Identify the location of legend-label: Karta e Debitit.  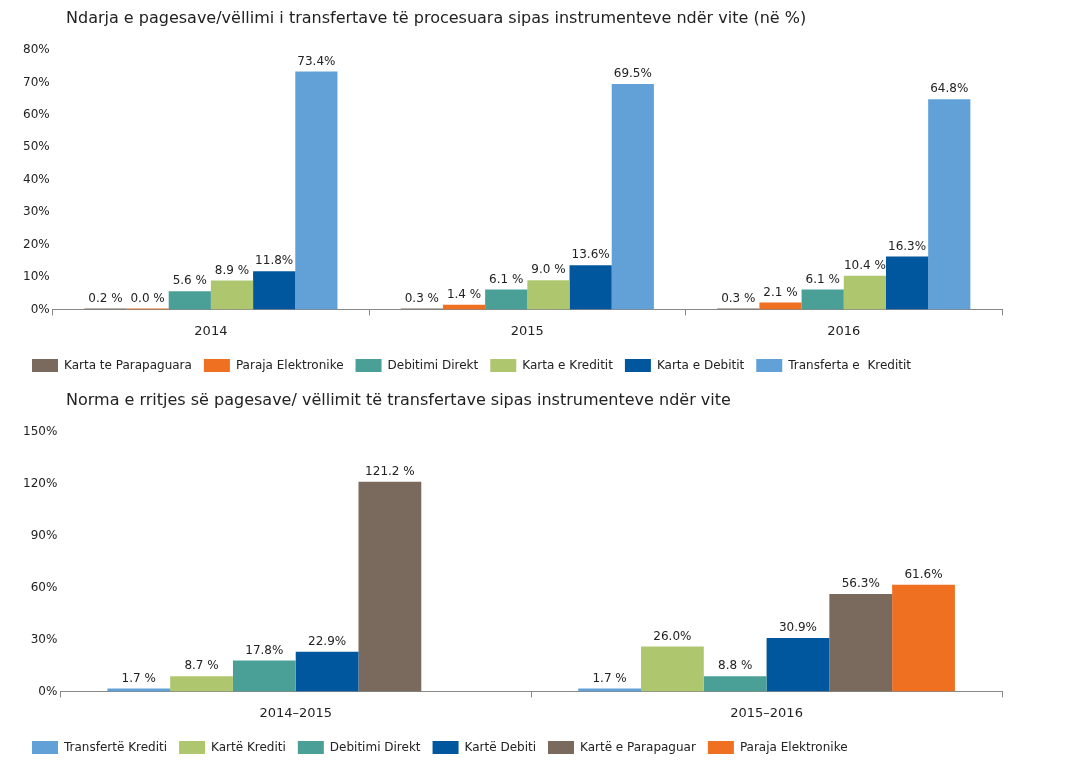
(700, 364).